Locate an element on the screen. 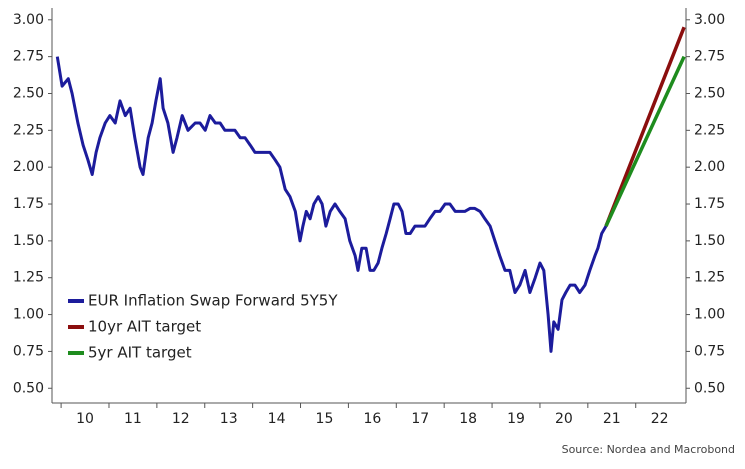 Image resolution: width=745 pixels, height=469 pixels. x-tick-label: 17 is located at coordinates (420, 419).